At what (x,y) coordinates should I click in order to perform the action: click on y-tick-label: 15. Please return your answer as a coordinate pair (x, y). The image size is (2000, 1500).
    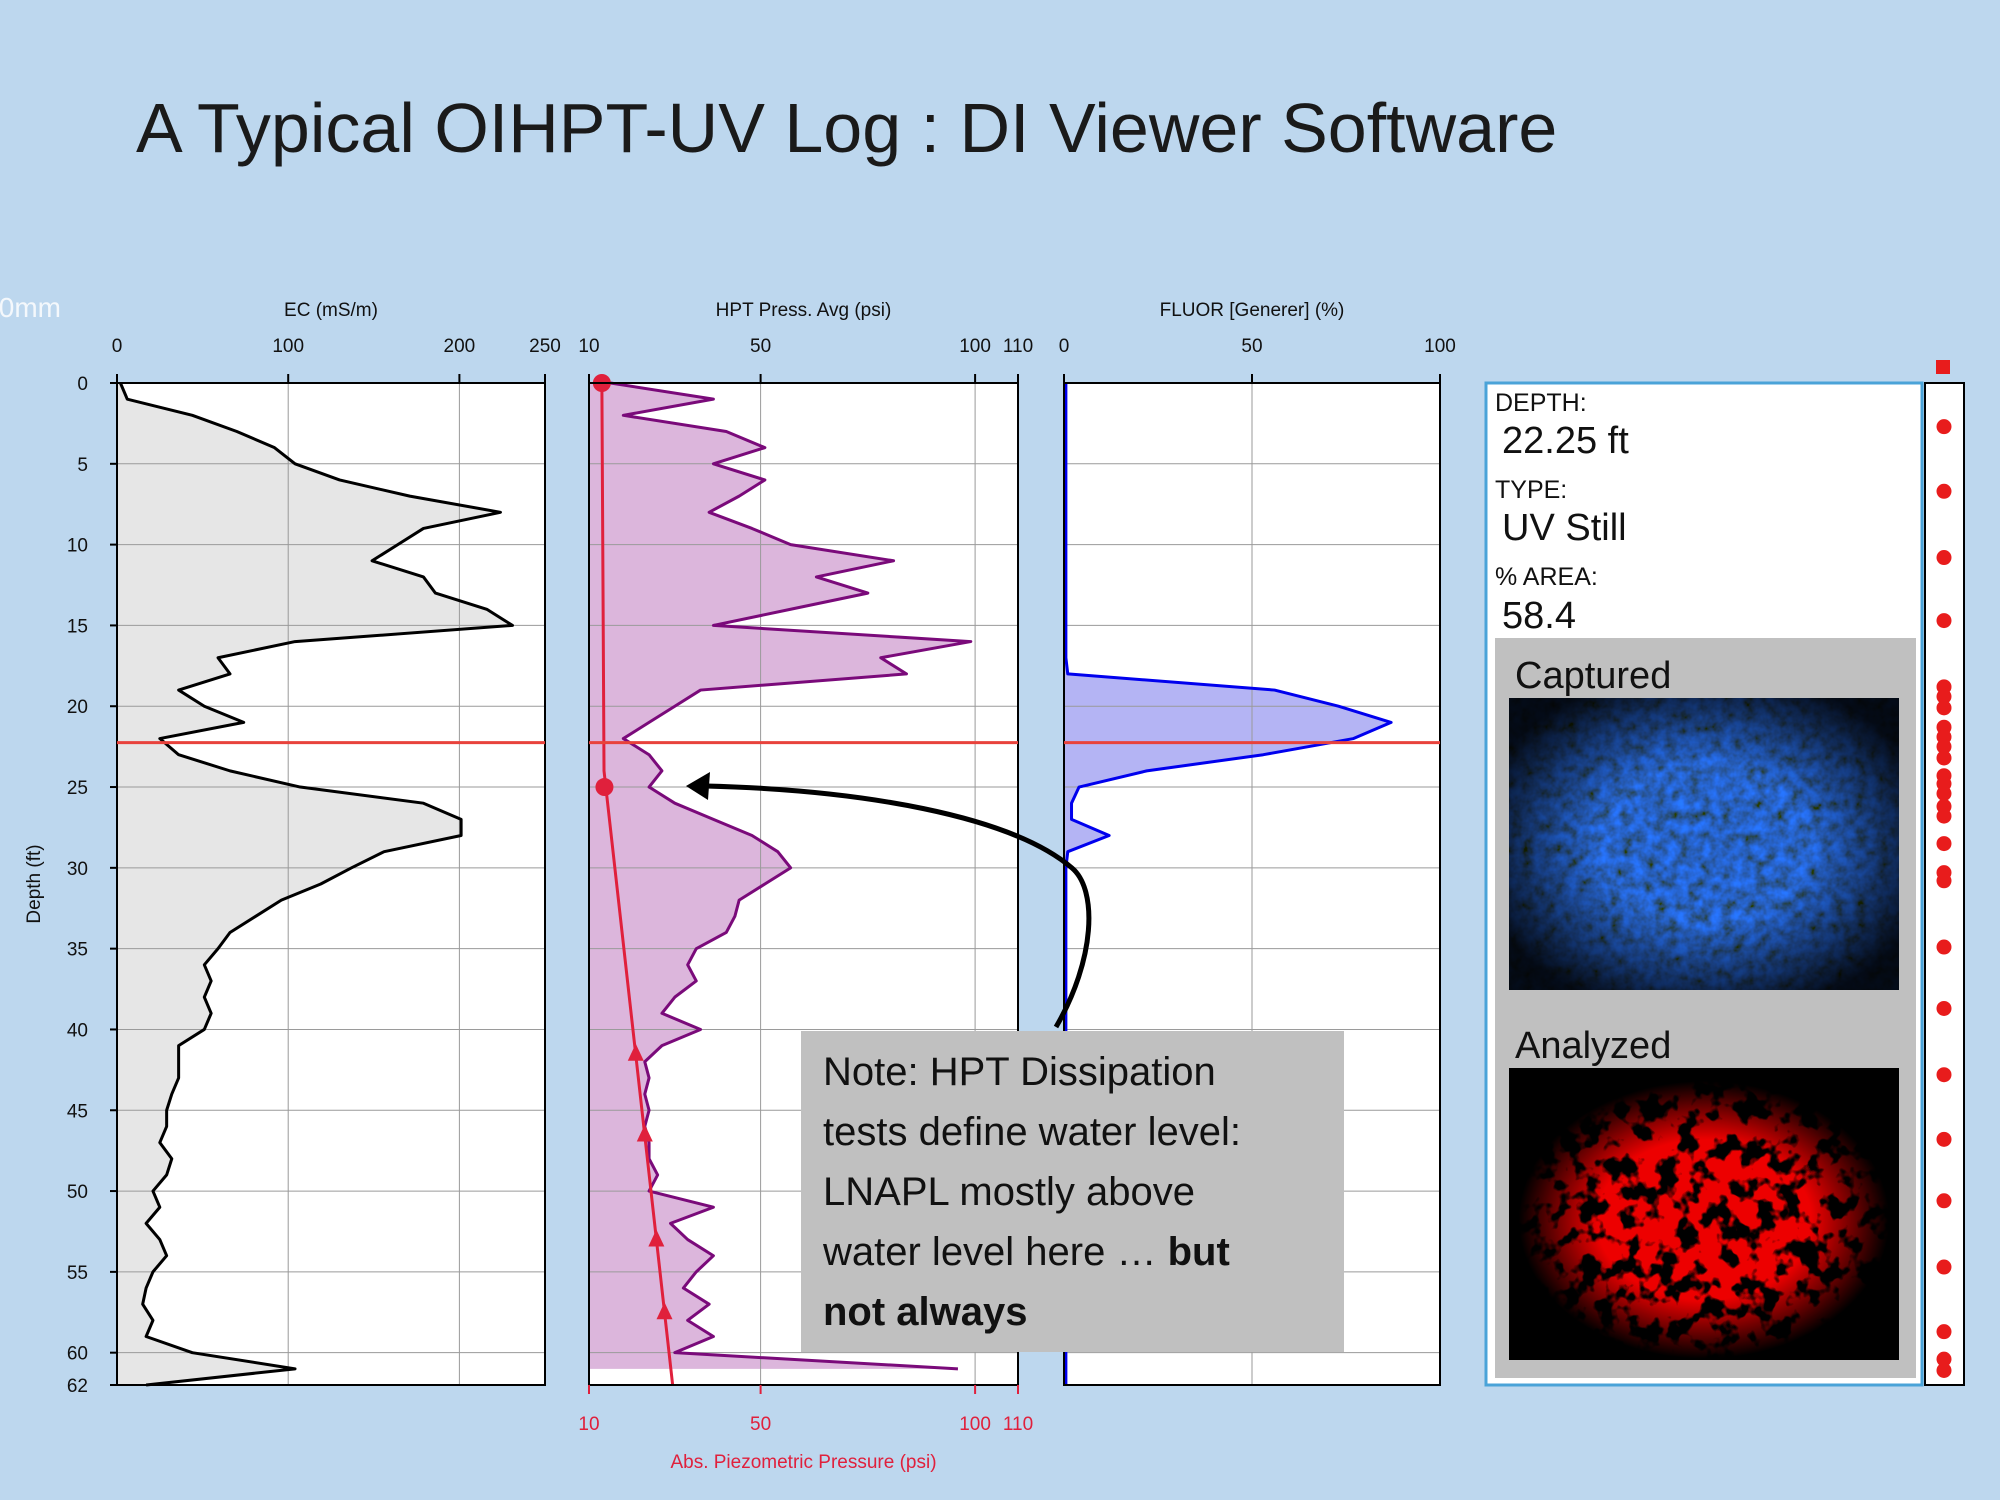
    Looking at the image, I should click on (77, 626).